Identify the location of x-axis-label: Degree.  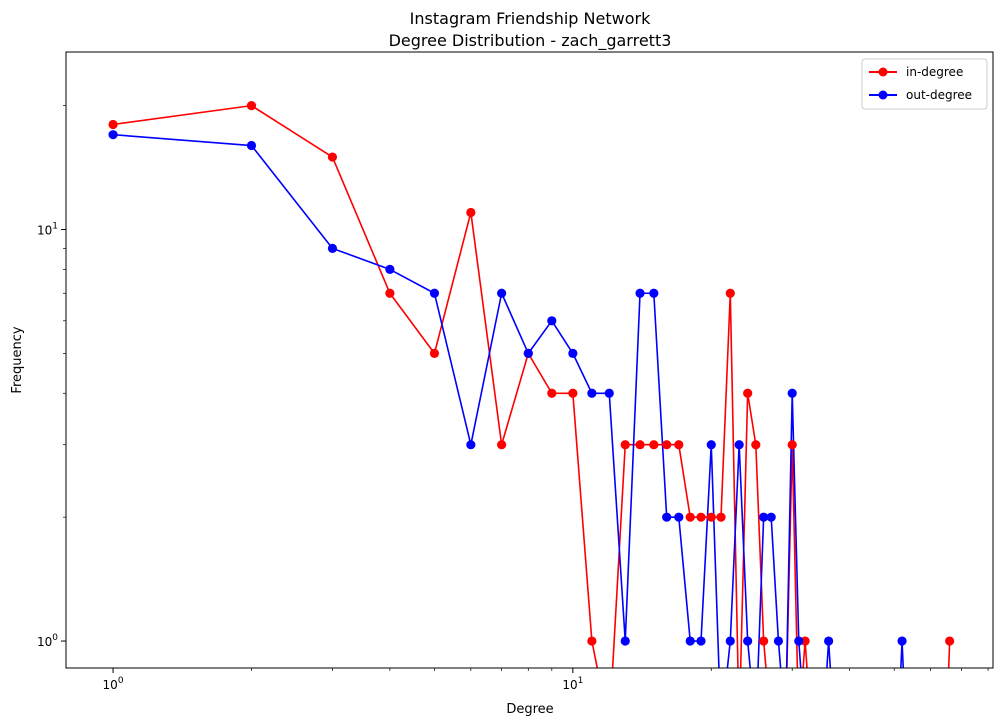
(529, 709).